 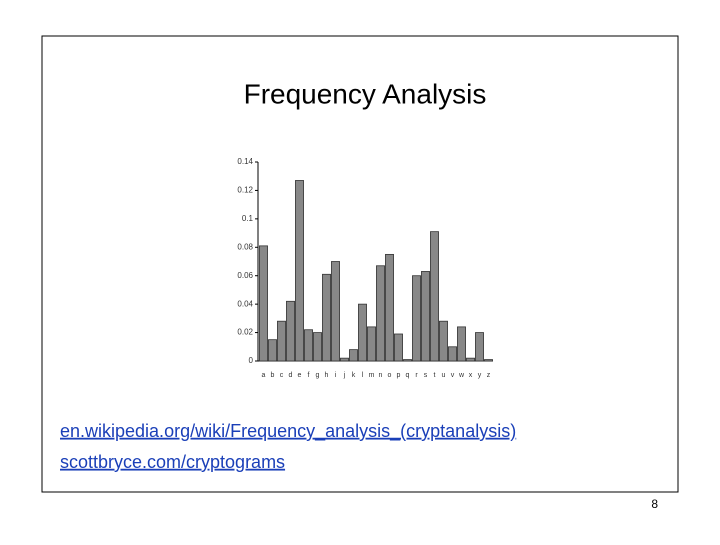 I want to click on y-tick-label: 0.02, so click(x=245, y=332).